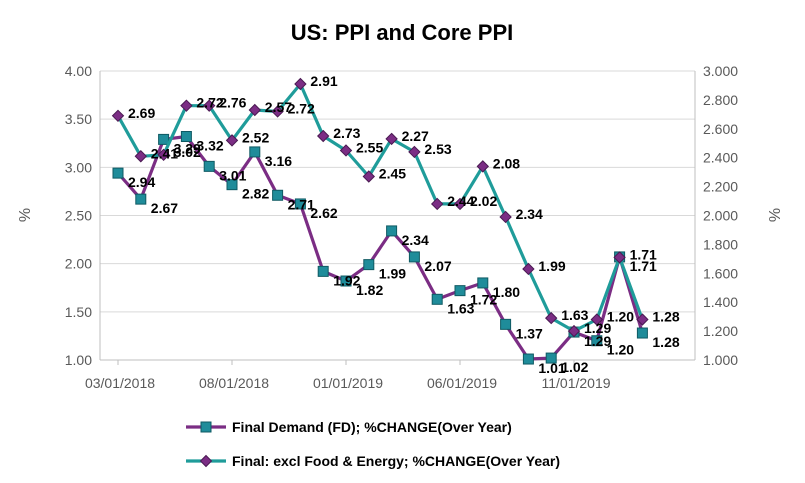 This screenshot has height=483, width=805. I want to click on x-tick-label: 11/01/2019, so click(575, 383).